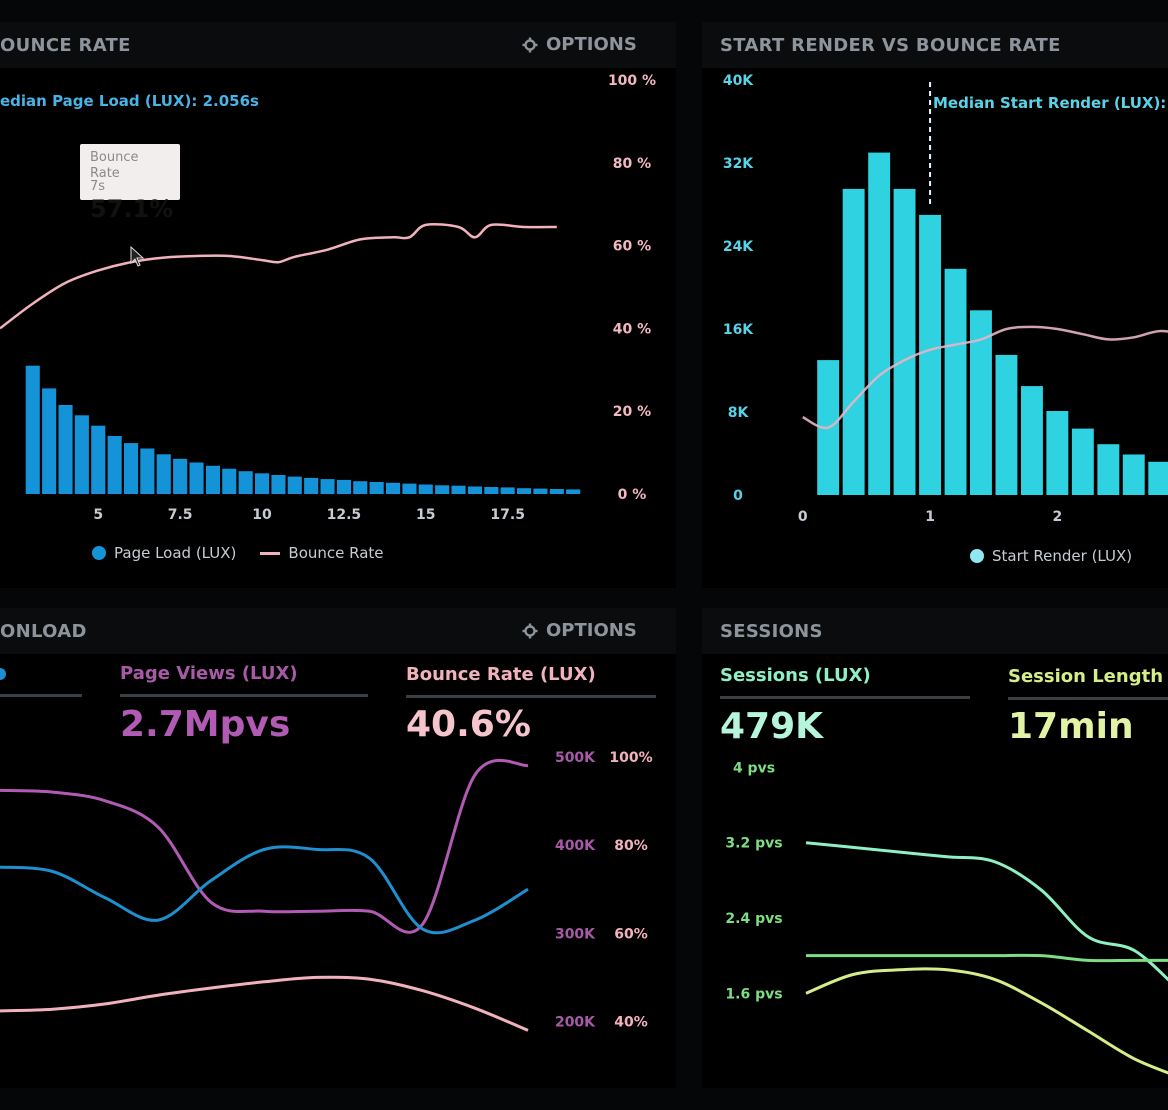 The image size is (1168, 1110). Describe the element at coordinates (987, 958) in the screenshot. I see `sessions-line` at that location.